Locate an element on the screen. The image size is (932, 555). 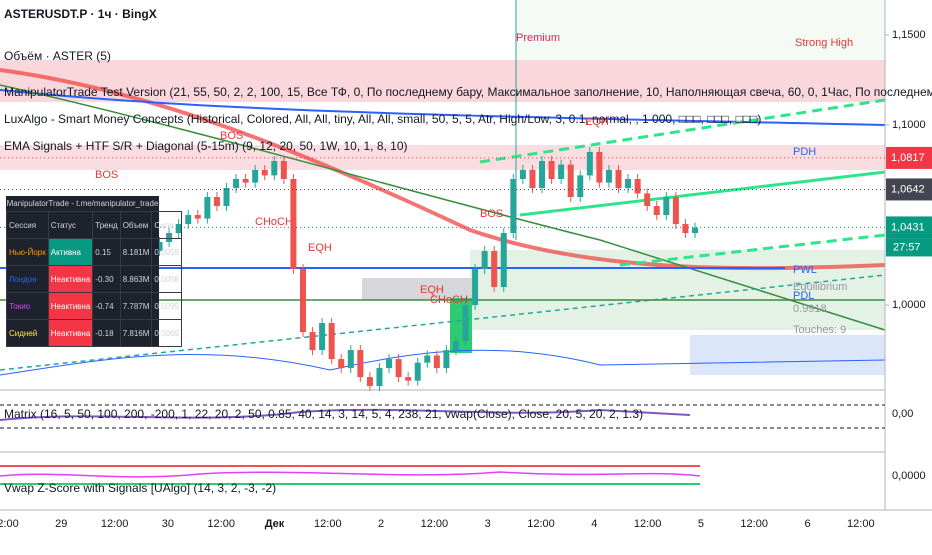
price-tag-label: 1,0431 is located at coordinates (908, 227).